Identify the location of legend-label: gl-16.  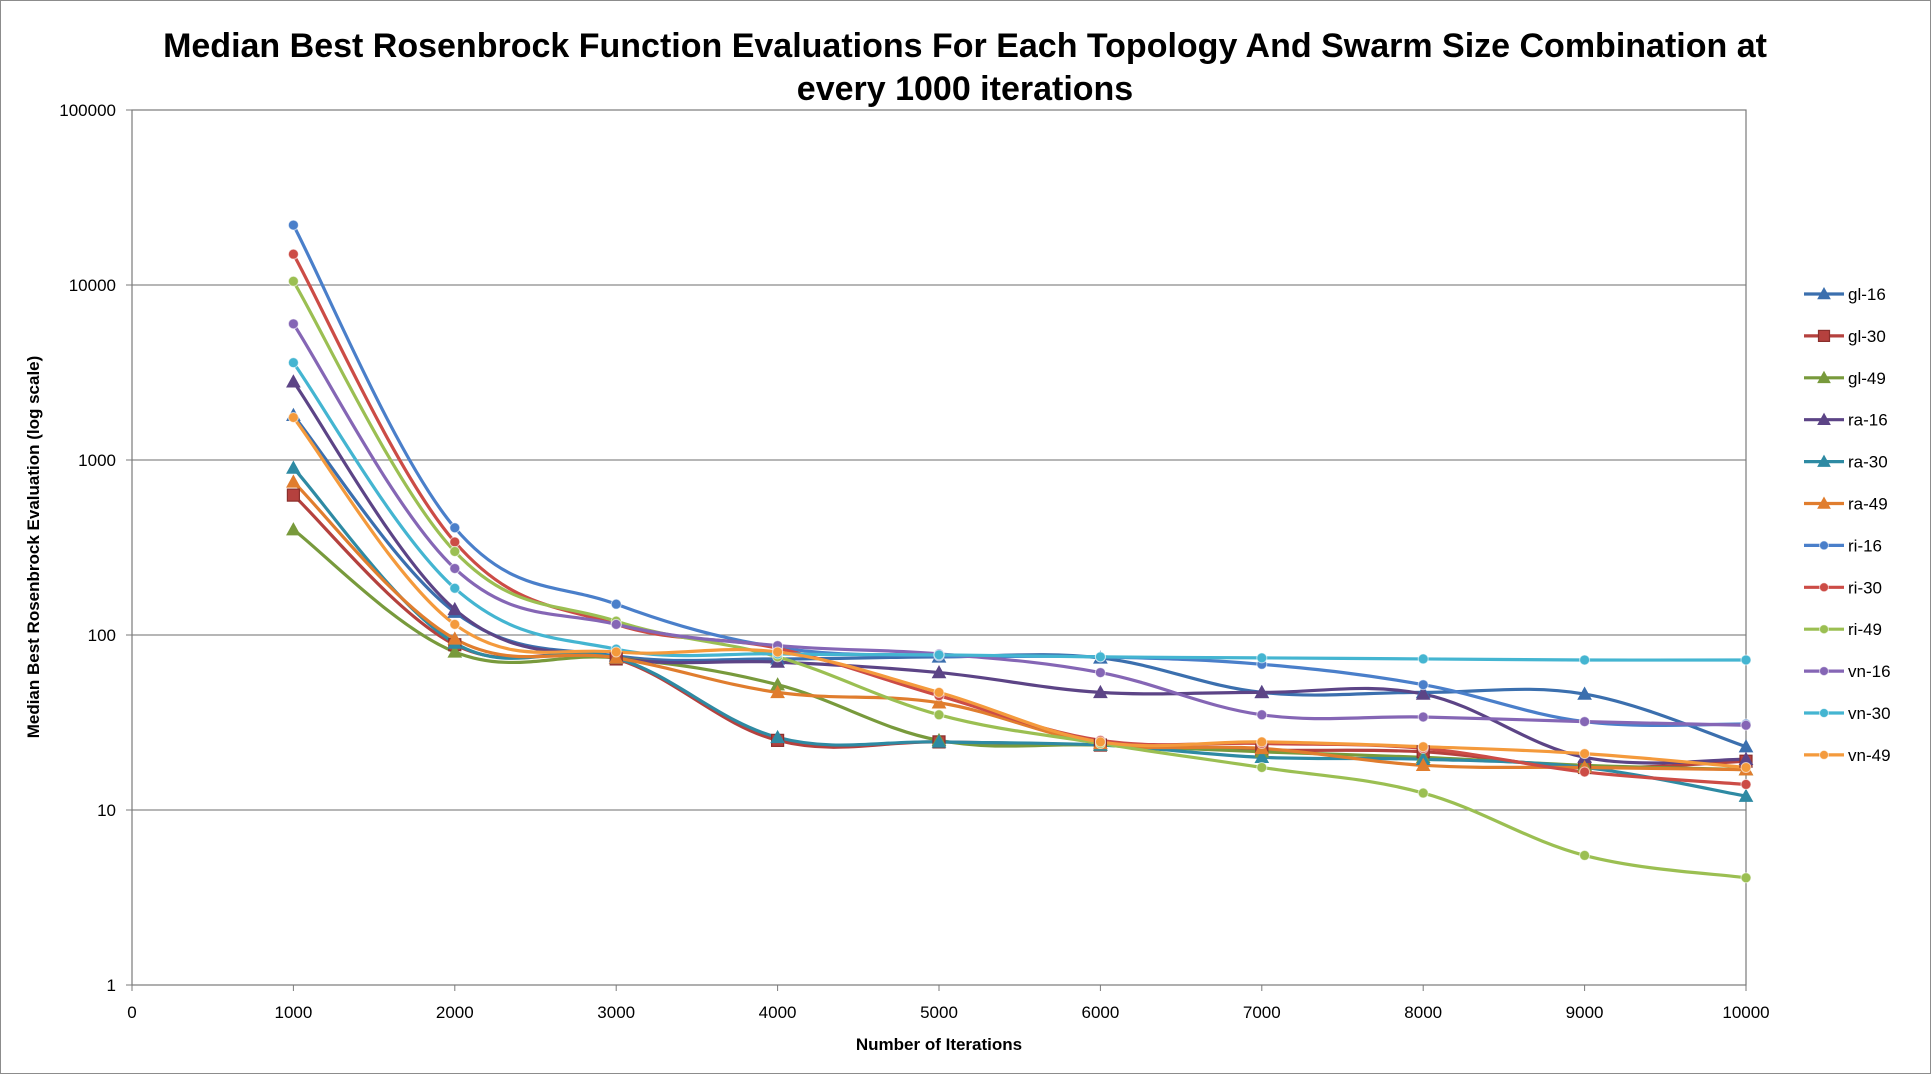
(1867, 294).